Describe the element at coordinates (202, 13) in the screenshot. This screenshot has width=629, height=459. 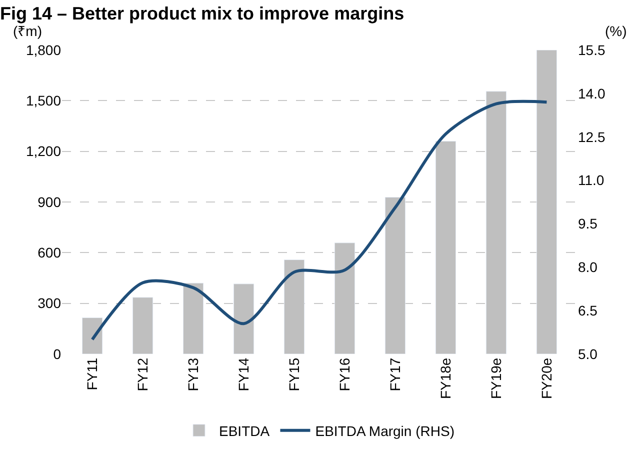
I see `chart-title: Fig 14 – Better product mix to improve margins` at that location.